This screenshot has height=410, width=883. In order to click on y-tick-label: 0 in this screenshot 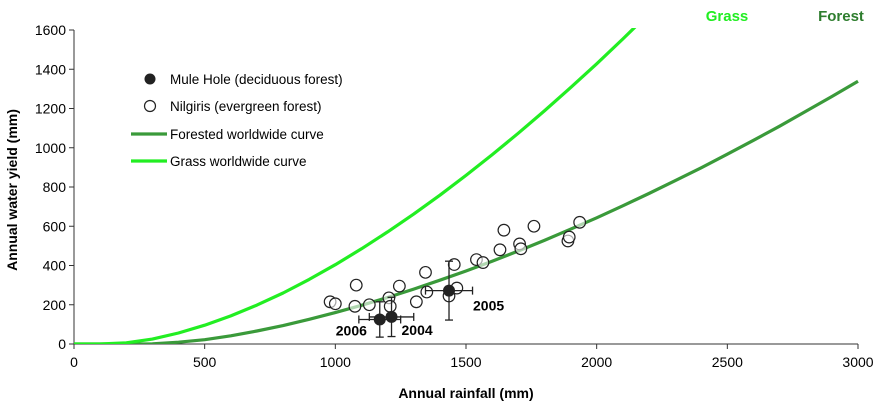, I will do `click(62, 344)`.